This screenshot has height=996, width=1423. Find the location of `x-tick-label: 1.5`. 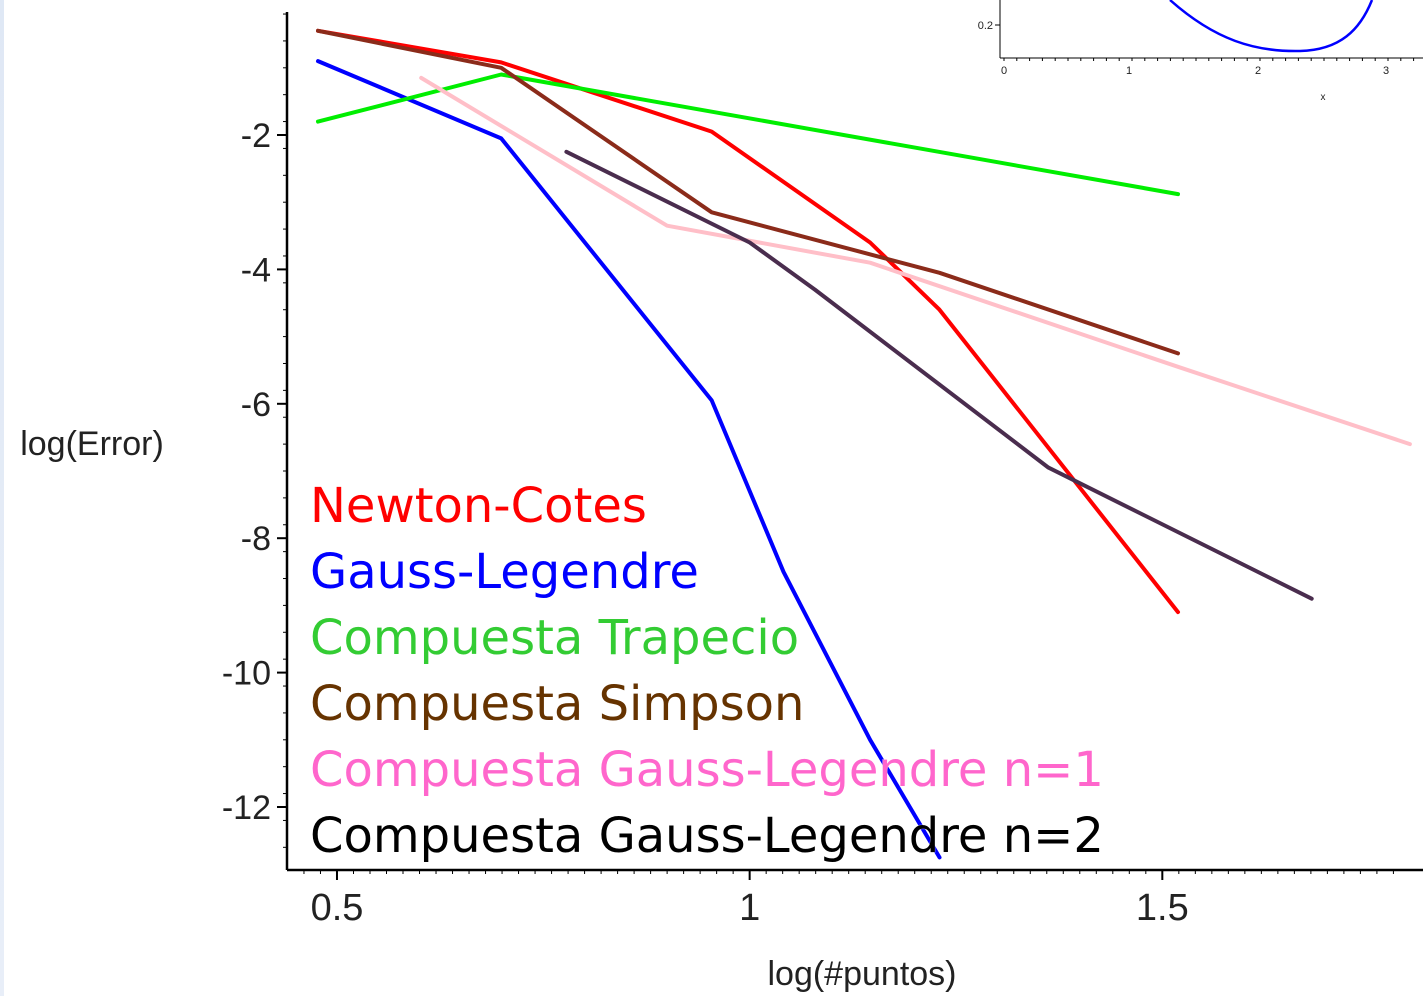

x-tick-label: 1.5 is located at coordinates (1162, 908).